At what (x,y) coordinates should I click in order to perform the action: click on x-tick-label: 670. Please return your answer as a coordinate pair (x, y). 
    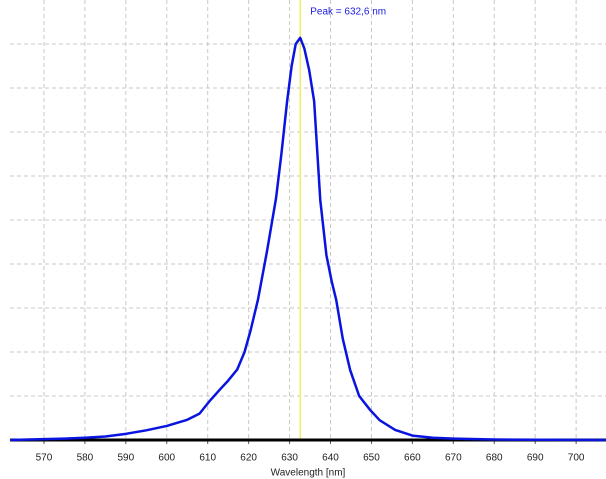
    Looking at the image, I should click on (453, 458).